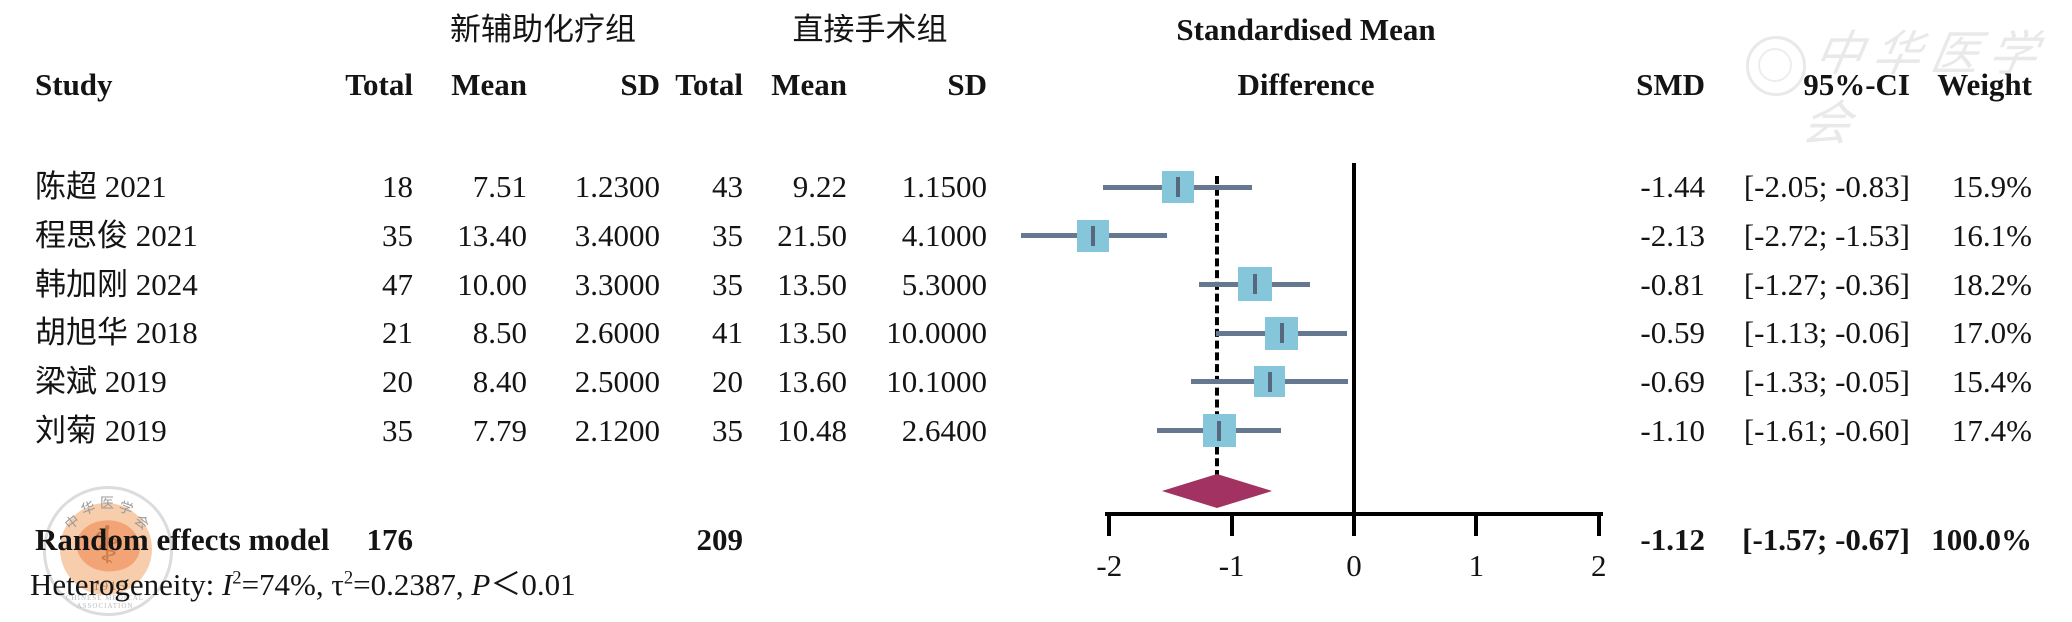 This screenshot has width=2072, height=622. Describe the element at coordinates (617, 430) in the screenshot. I see `sd1-value: 2.1200` at that location.